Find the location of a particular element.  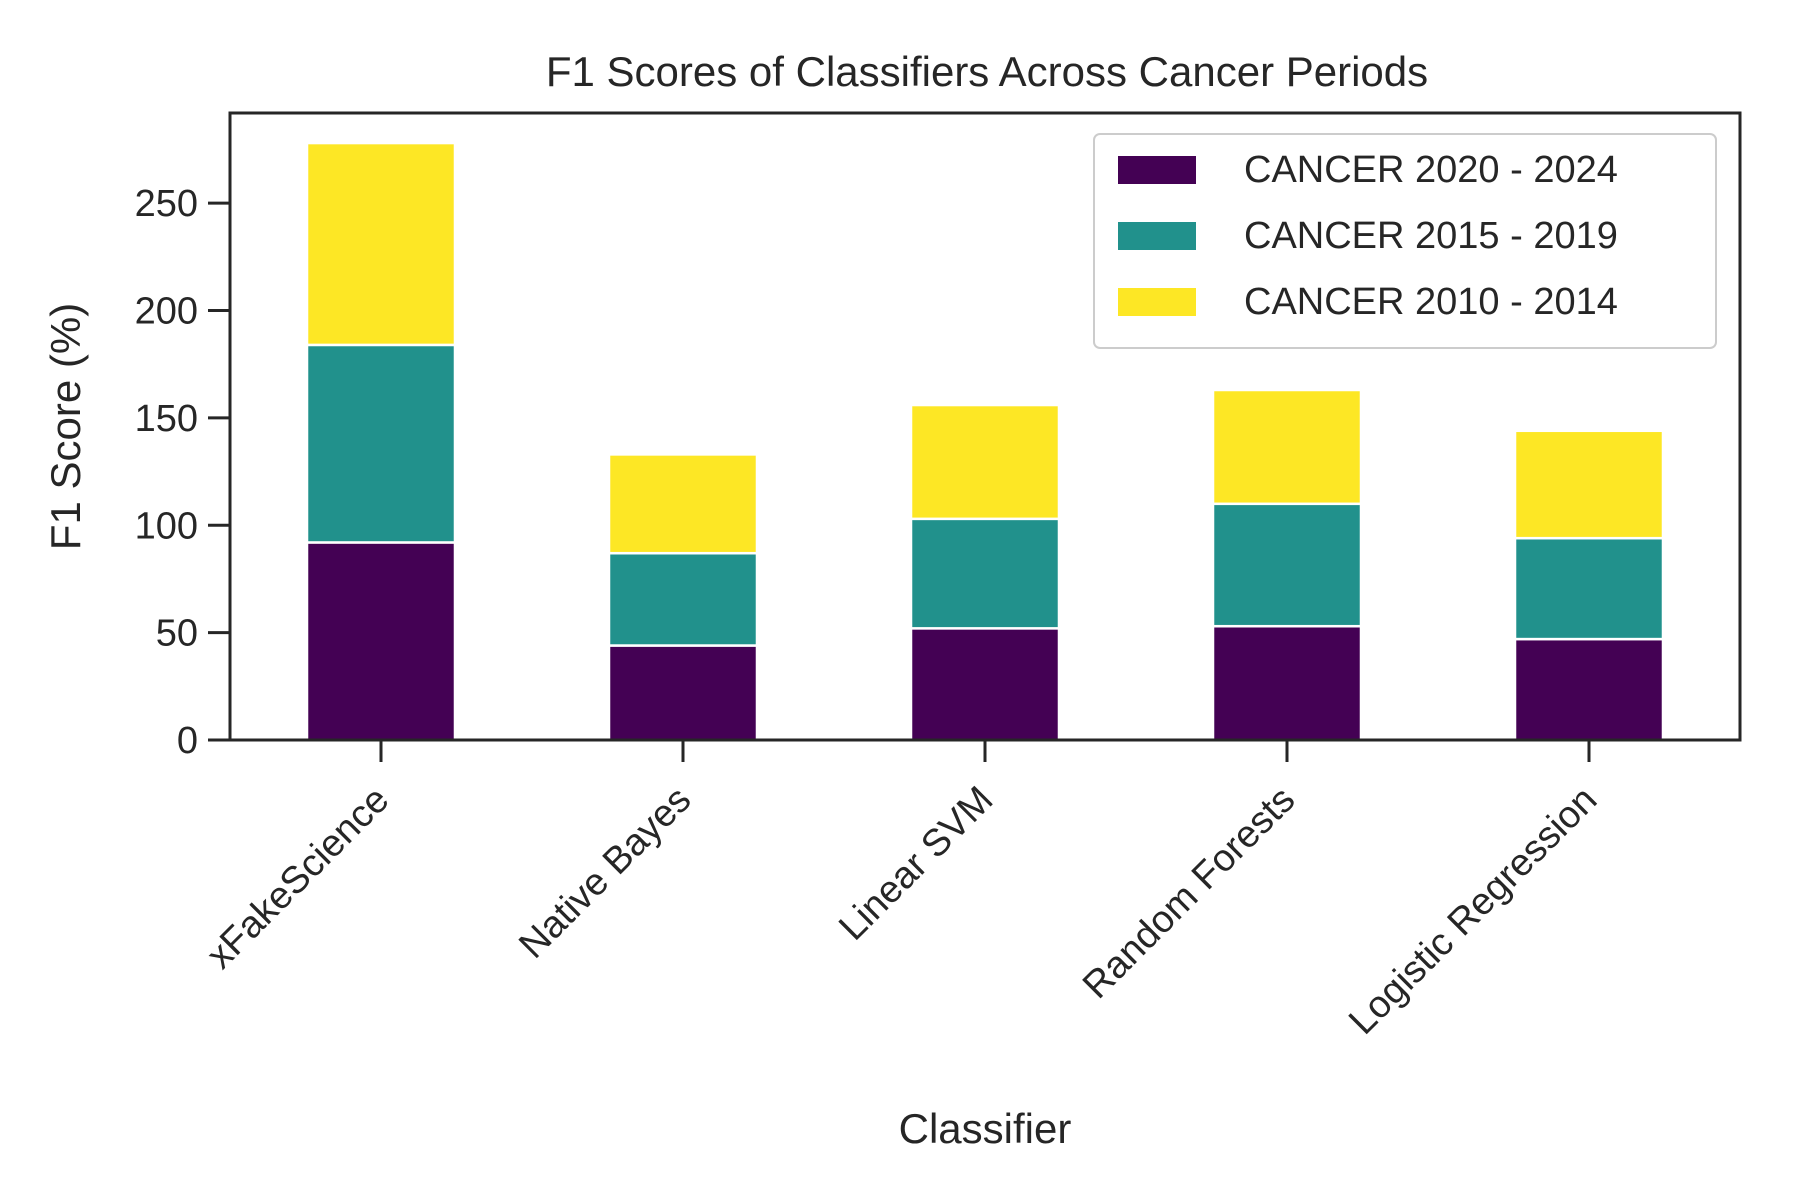

y-tick-label-4: 150 is located at coordinates (166, 419).